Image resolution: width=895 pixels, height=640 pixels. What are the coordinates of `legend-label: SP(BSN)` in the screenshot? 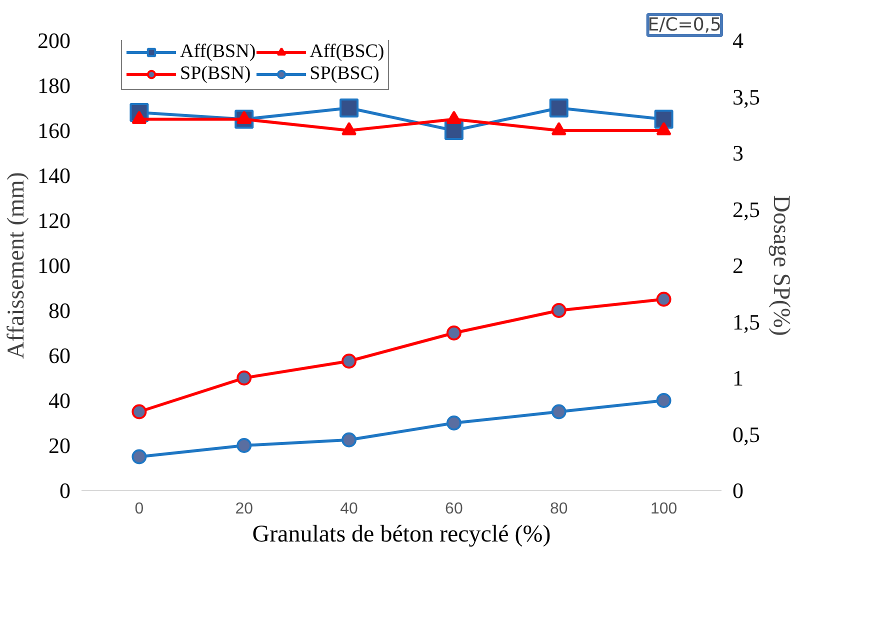 It's located at (215, 74).